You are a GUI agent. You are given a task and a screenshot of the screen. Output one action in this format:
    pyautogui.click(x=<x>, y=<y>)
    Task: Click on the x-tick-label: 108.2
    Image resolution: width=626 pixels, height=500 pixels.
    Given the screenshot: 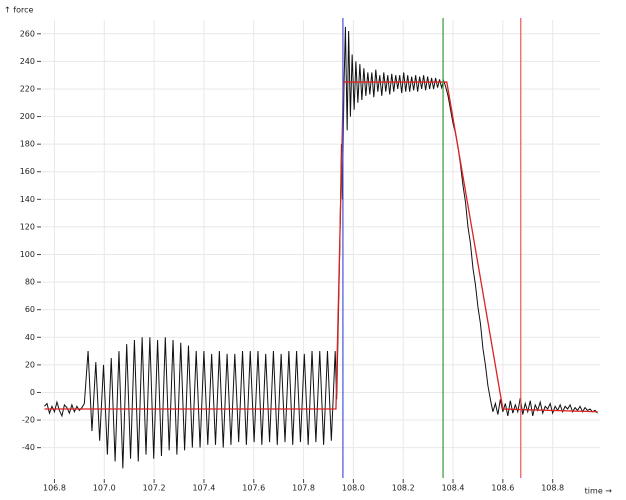 What is the action you would take?
    pyautogui.click(x=403, y=488)
    